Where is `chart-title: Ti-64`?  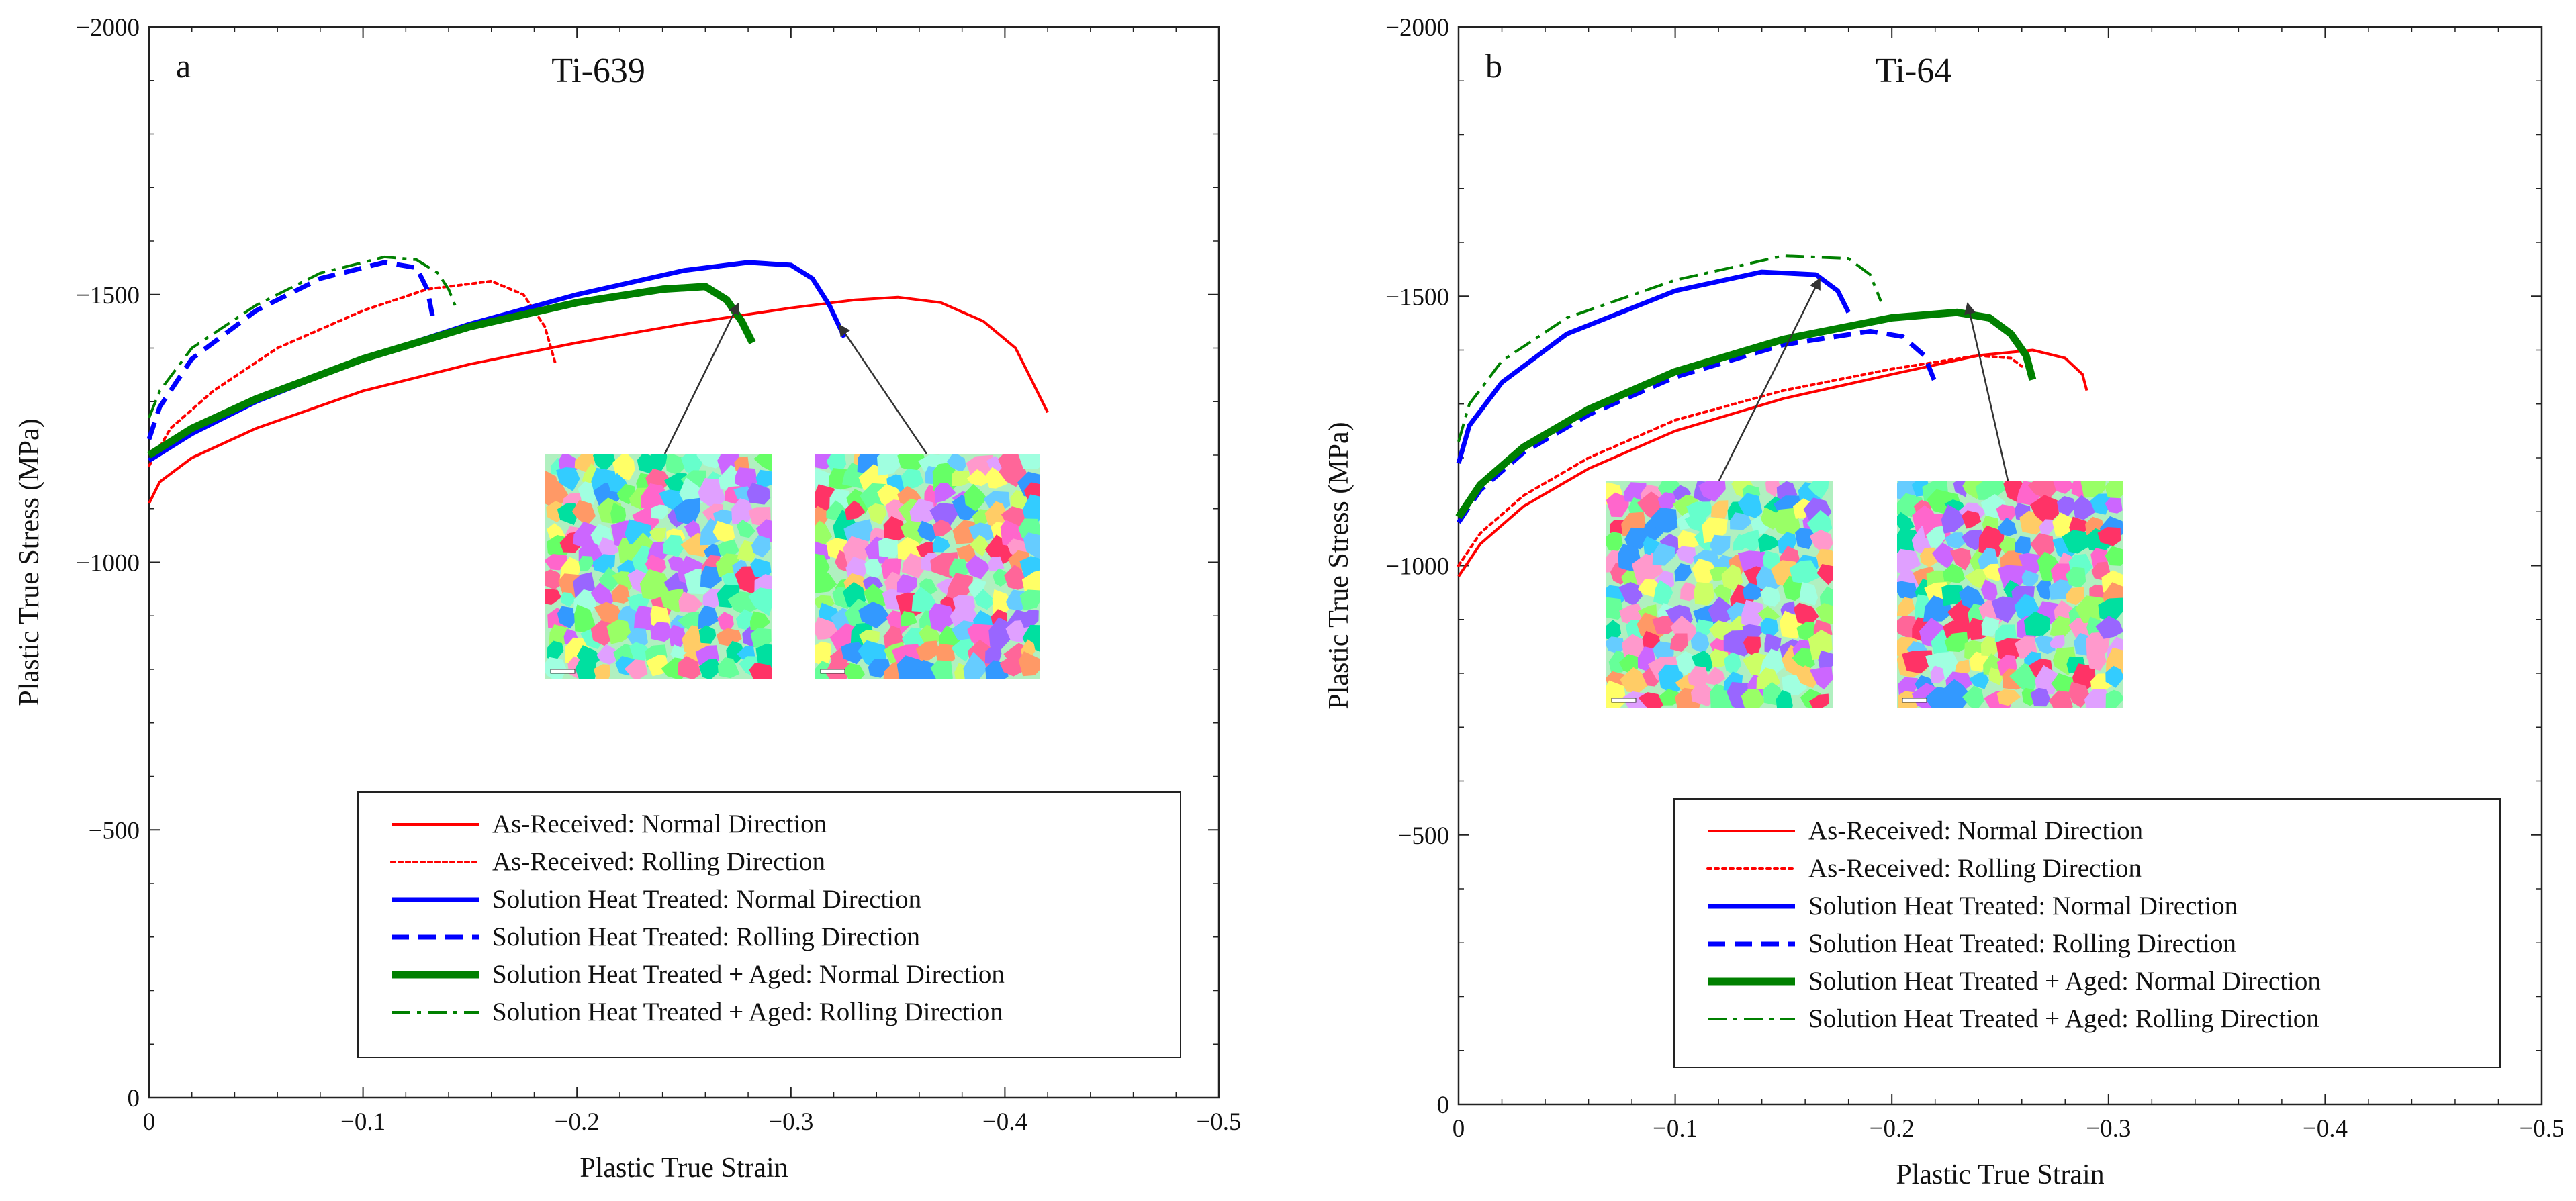
chart-title: Ti-64 is located at coordinates (1914, 71).